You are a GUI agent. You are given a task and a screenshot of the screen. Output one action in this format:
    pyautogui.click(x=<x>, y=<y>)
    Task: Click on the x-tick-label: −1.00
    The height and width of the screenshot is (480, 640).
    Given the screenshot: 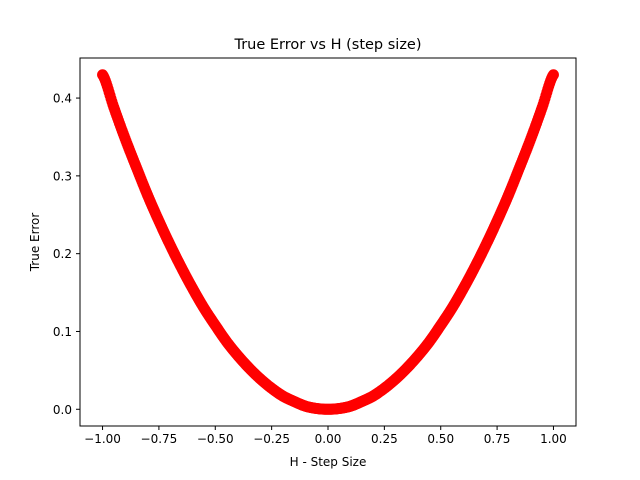 What is the action you would take?
    pyautogui.click(x=102, y=439)
    